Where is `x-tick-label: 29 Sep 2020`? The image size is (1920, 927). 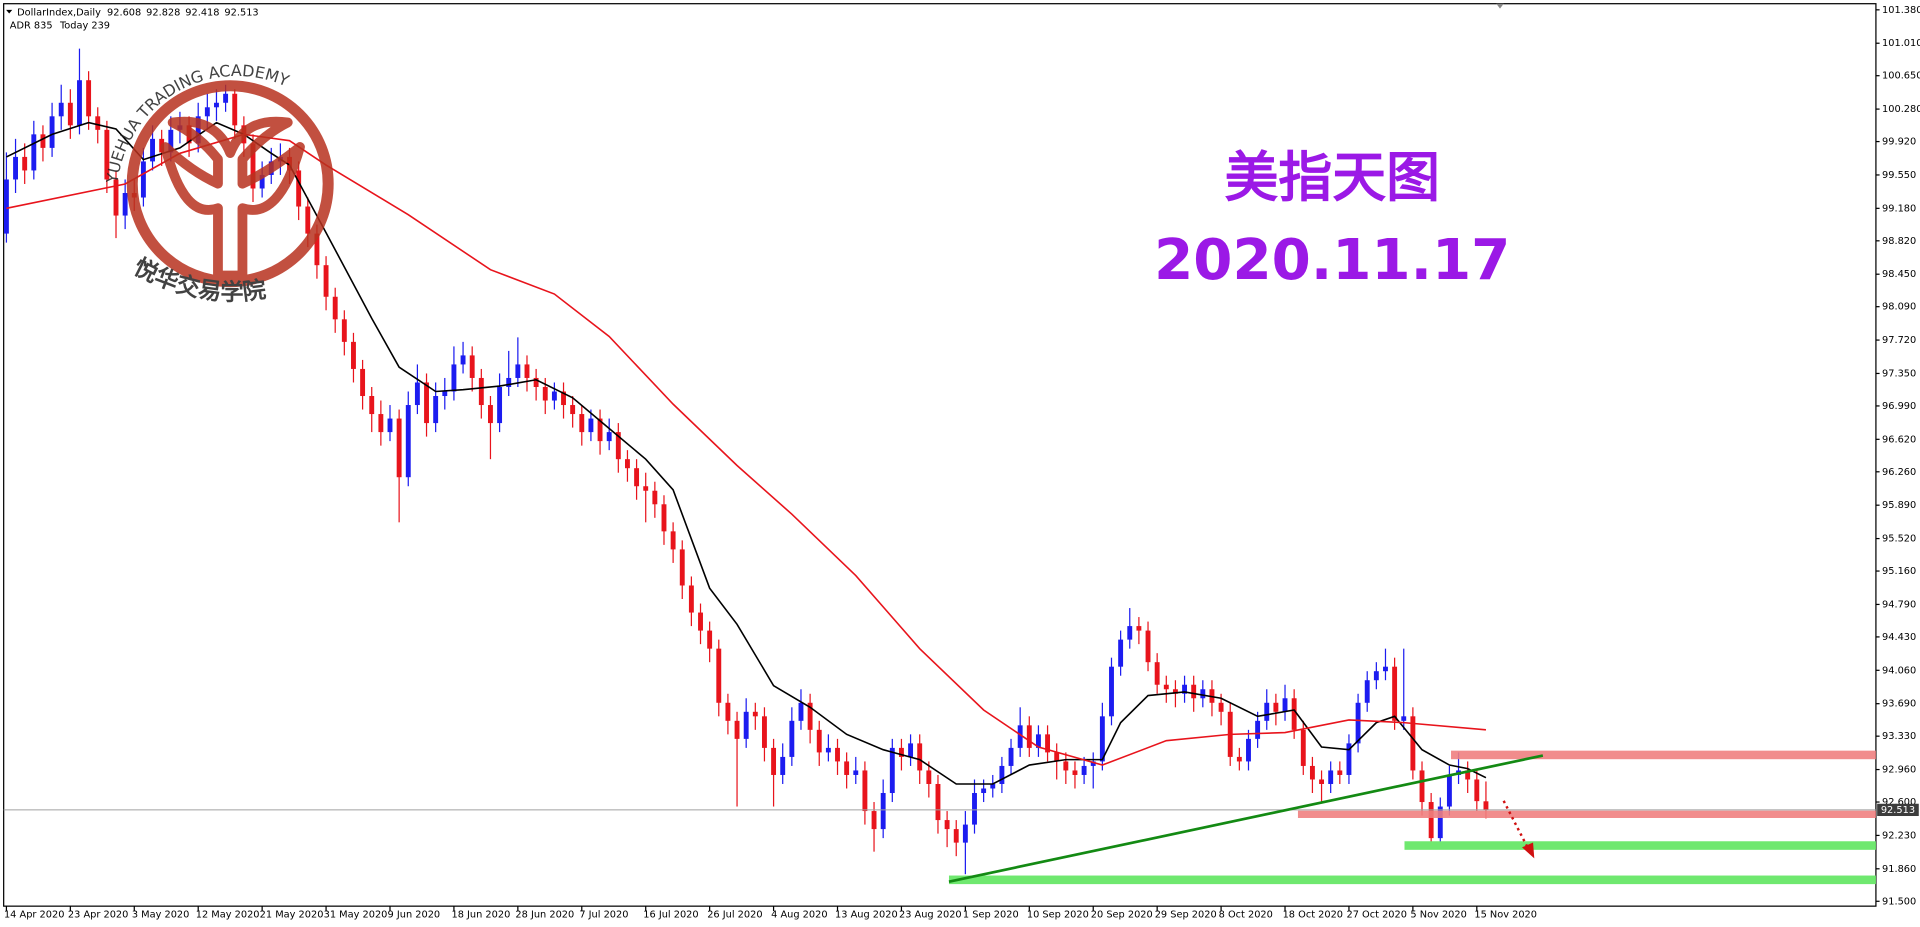
x-tick-label: 29 Sep 2020 is located at coordinates (1186, 915).